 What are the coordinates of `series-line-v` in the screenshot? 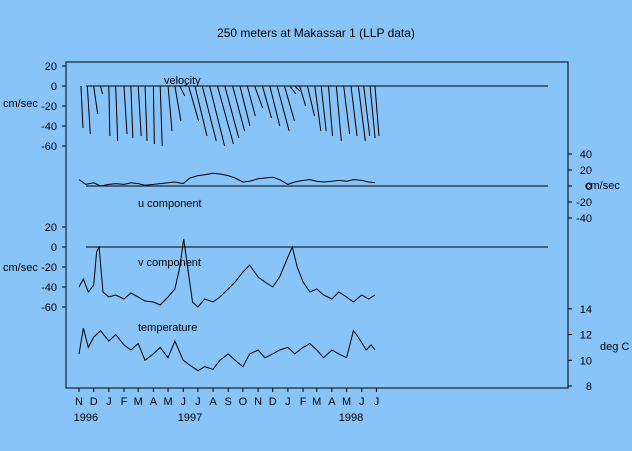 It's located at (227, 273).